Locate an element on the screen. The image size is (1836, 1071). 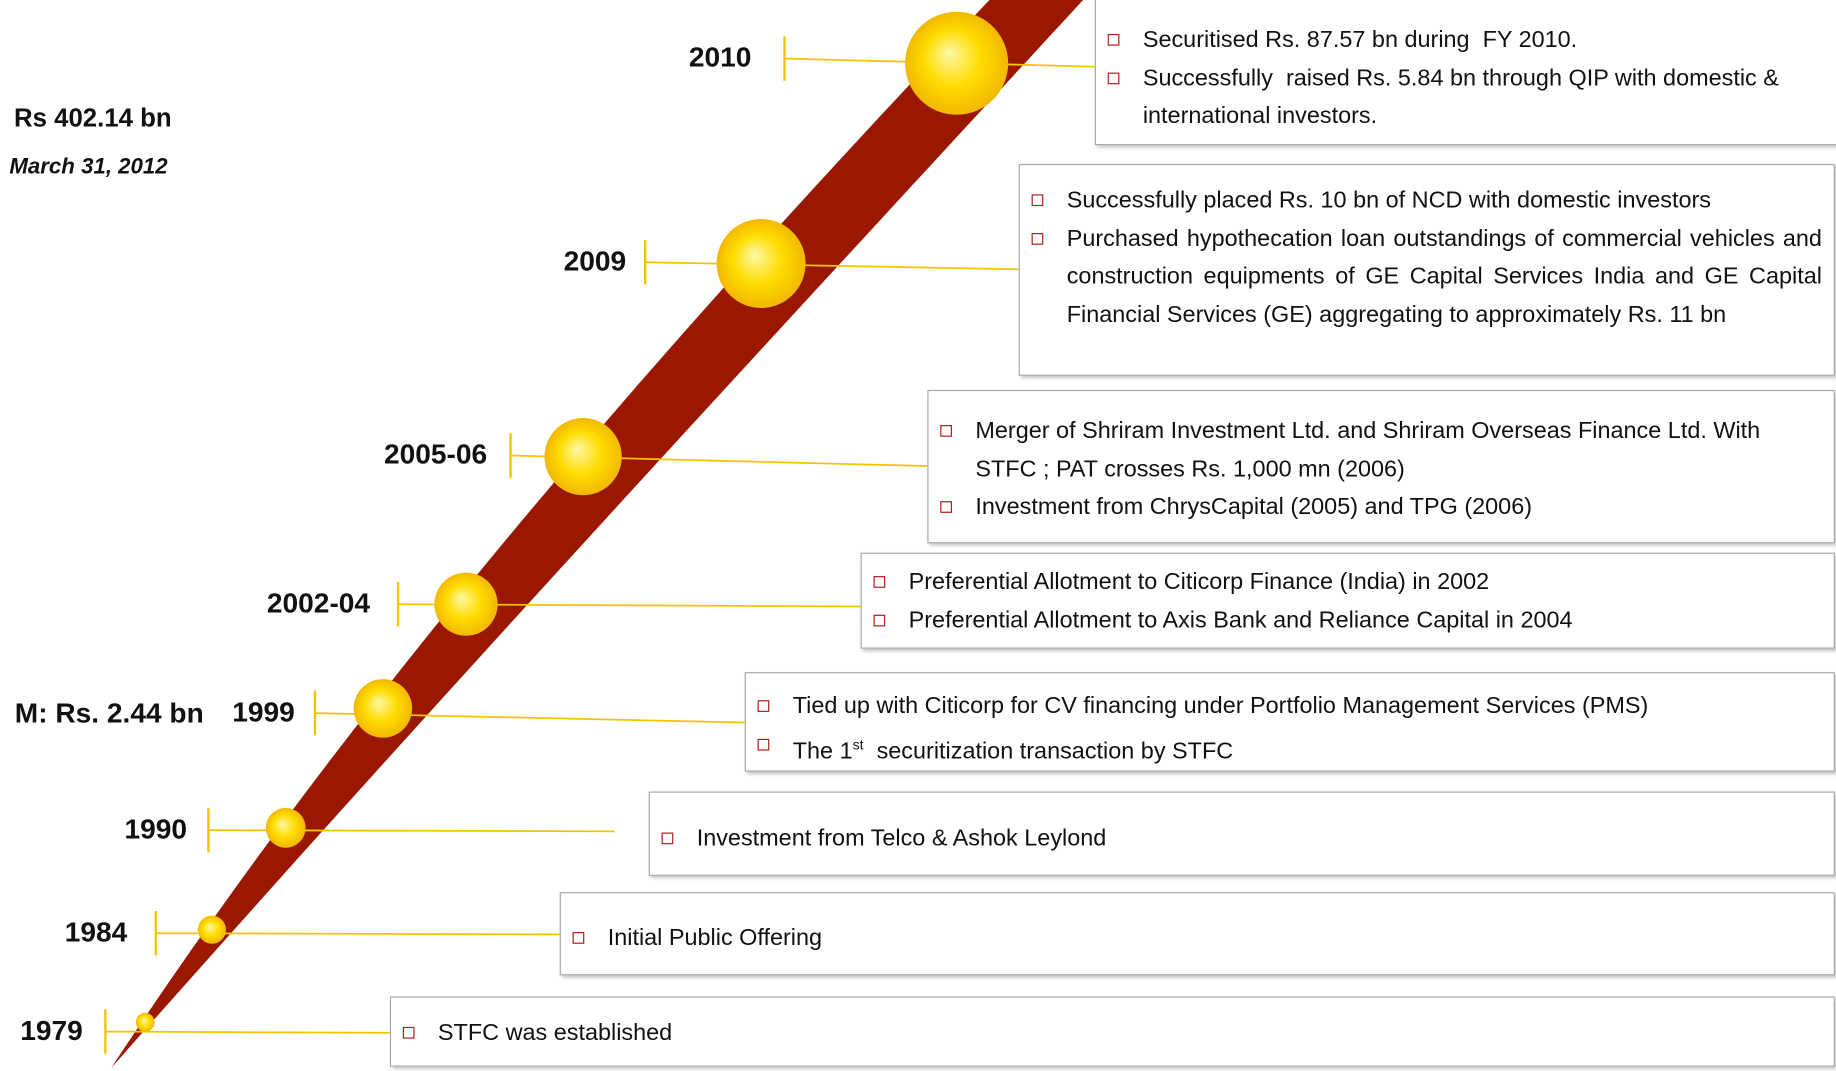
year-label: 1984 is located at coordinates (96, 932).